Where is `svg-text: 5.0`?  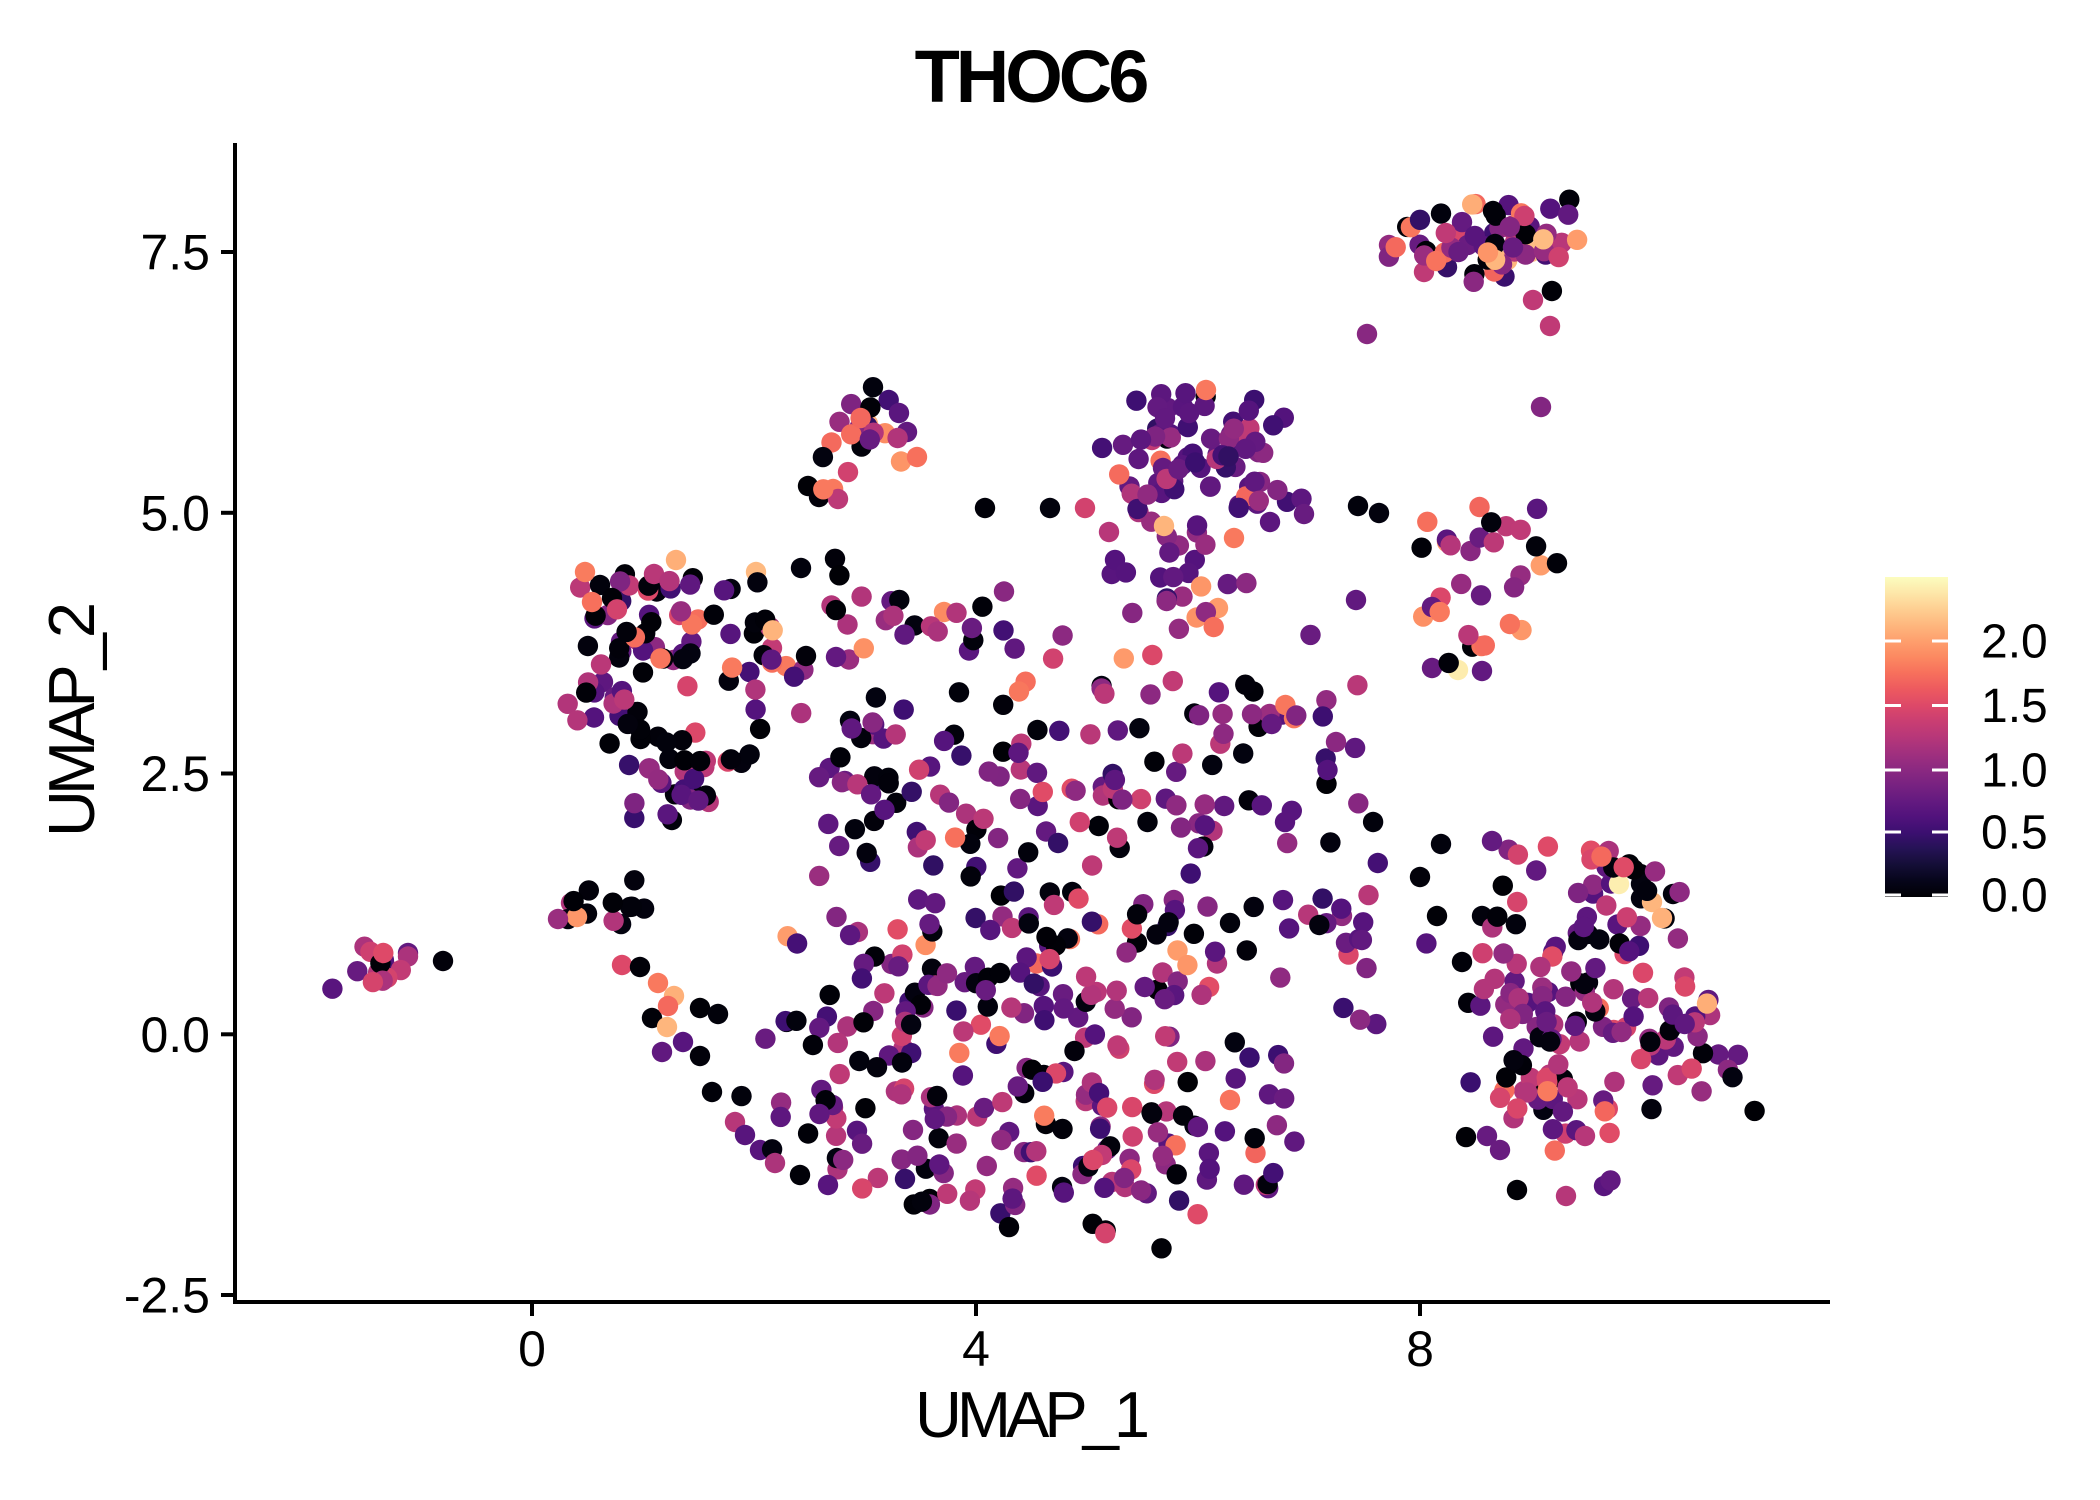
svg-text: 5.0 is located at coordinates (175, 513).